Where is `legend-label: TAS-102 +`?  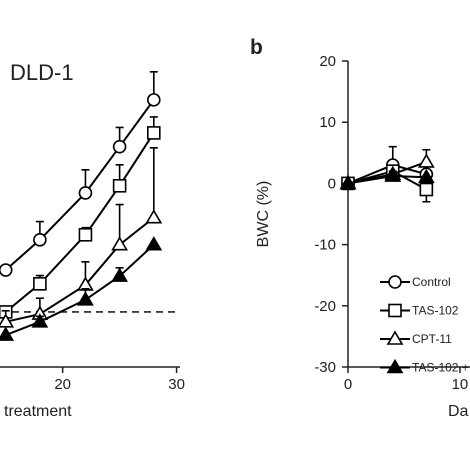 legend-label: TAS-102 + is located at coordinates (440, 368).